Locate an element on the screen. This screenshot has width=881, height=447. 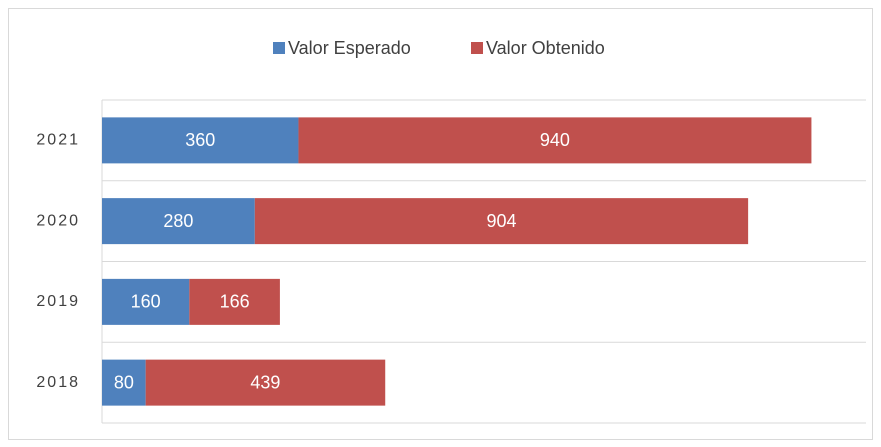
data-label: 280 is located at coordinates (178, 221).